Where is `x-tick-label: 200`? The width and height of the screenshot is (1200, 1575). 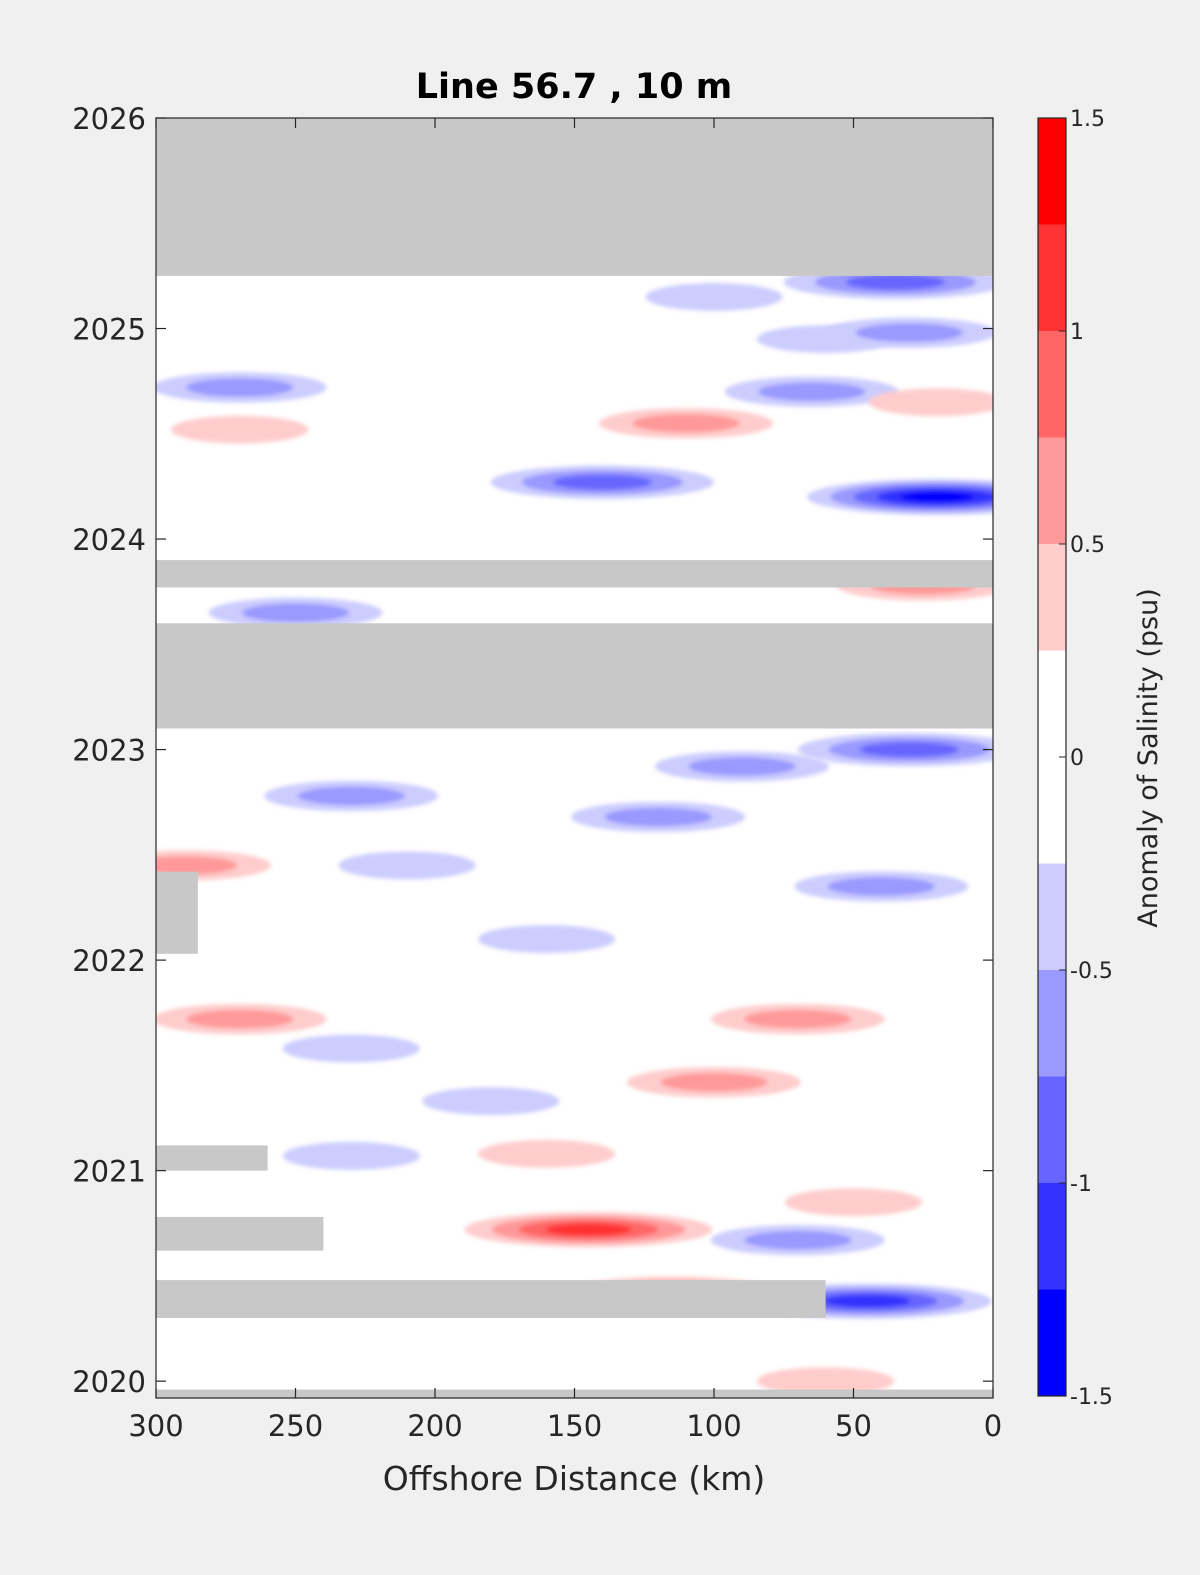 x-tick-label: 200 is located at coordinates (434, 1426).